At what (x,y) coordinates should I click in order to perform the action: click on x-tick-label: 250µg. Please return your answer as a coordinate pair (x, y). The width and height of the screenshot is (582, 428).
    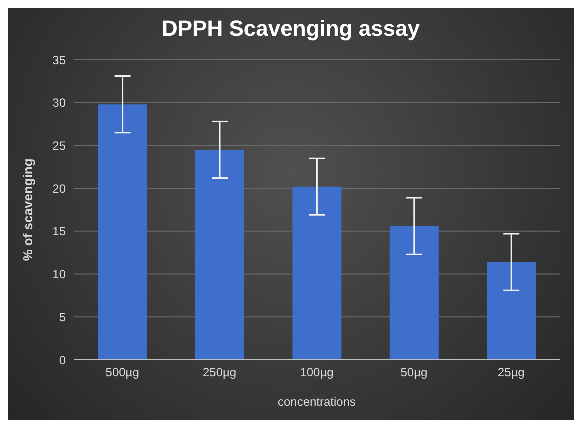
    Looking at the image, I should click on (219, 373).